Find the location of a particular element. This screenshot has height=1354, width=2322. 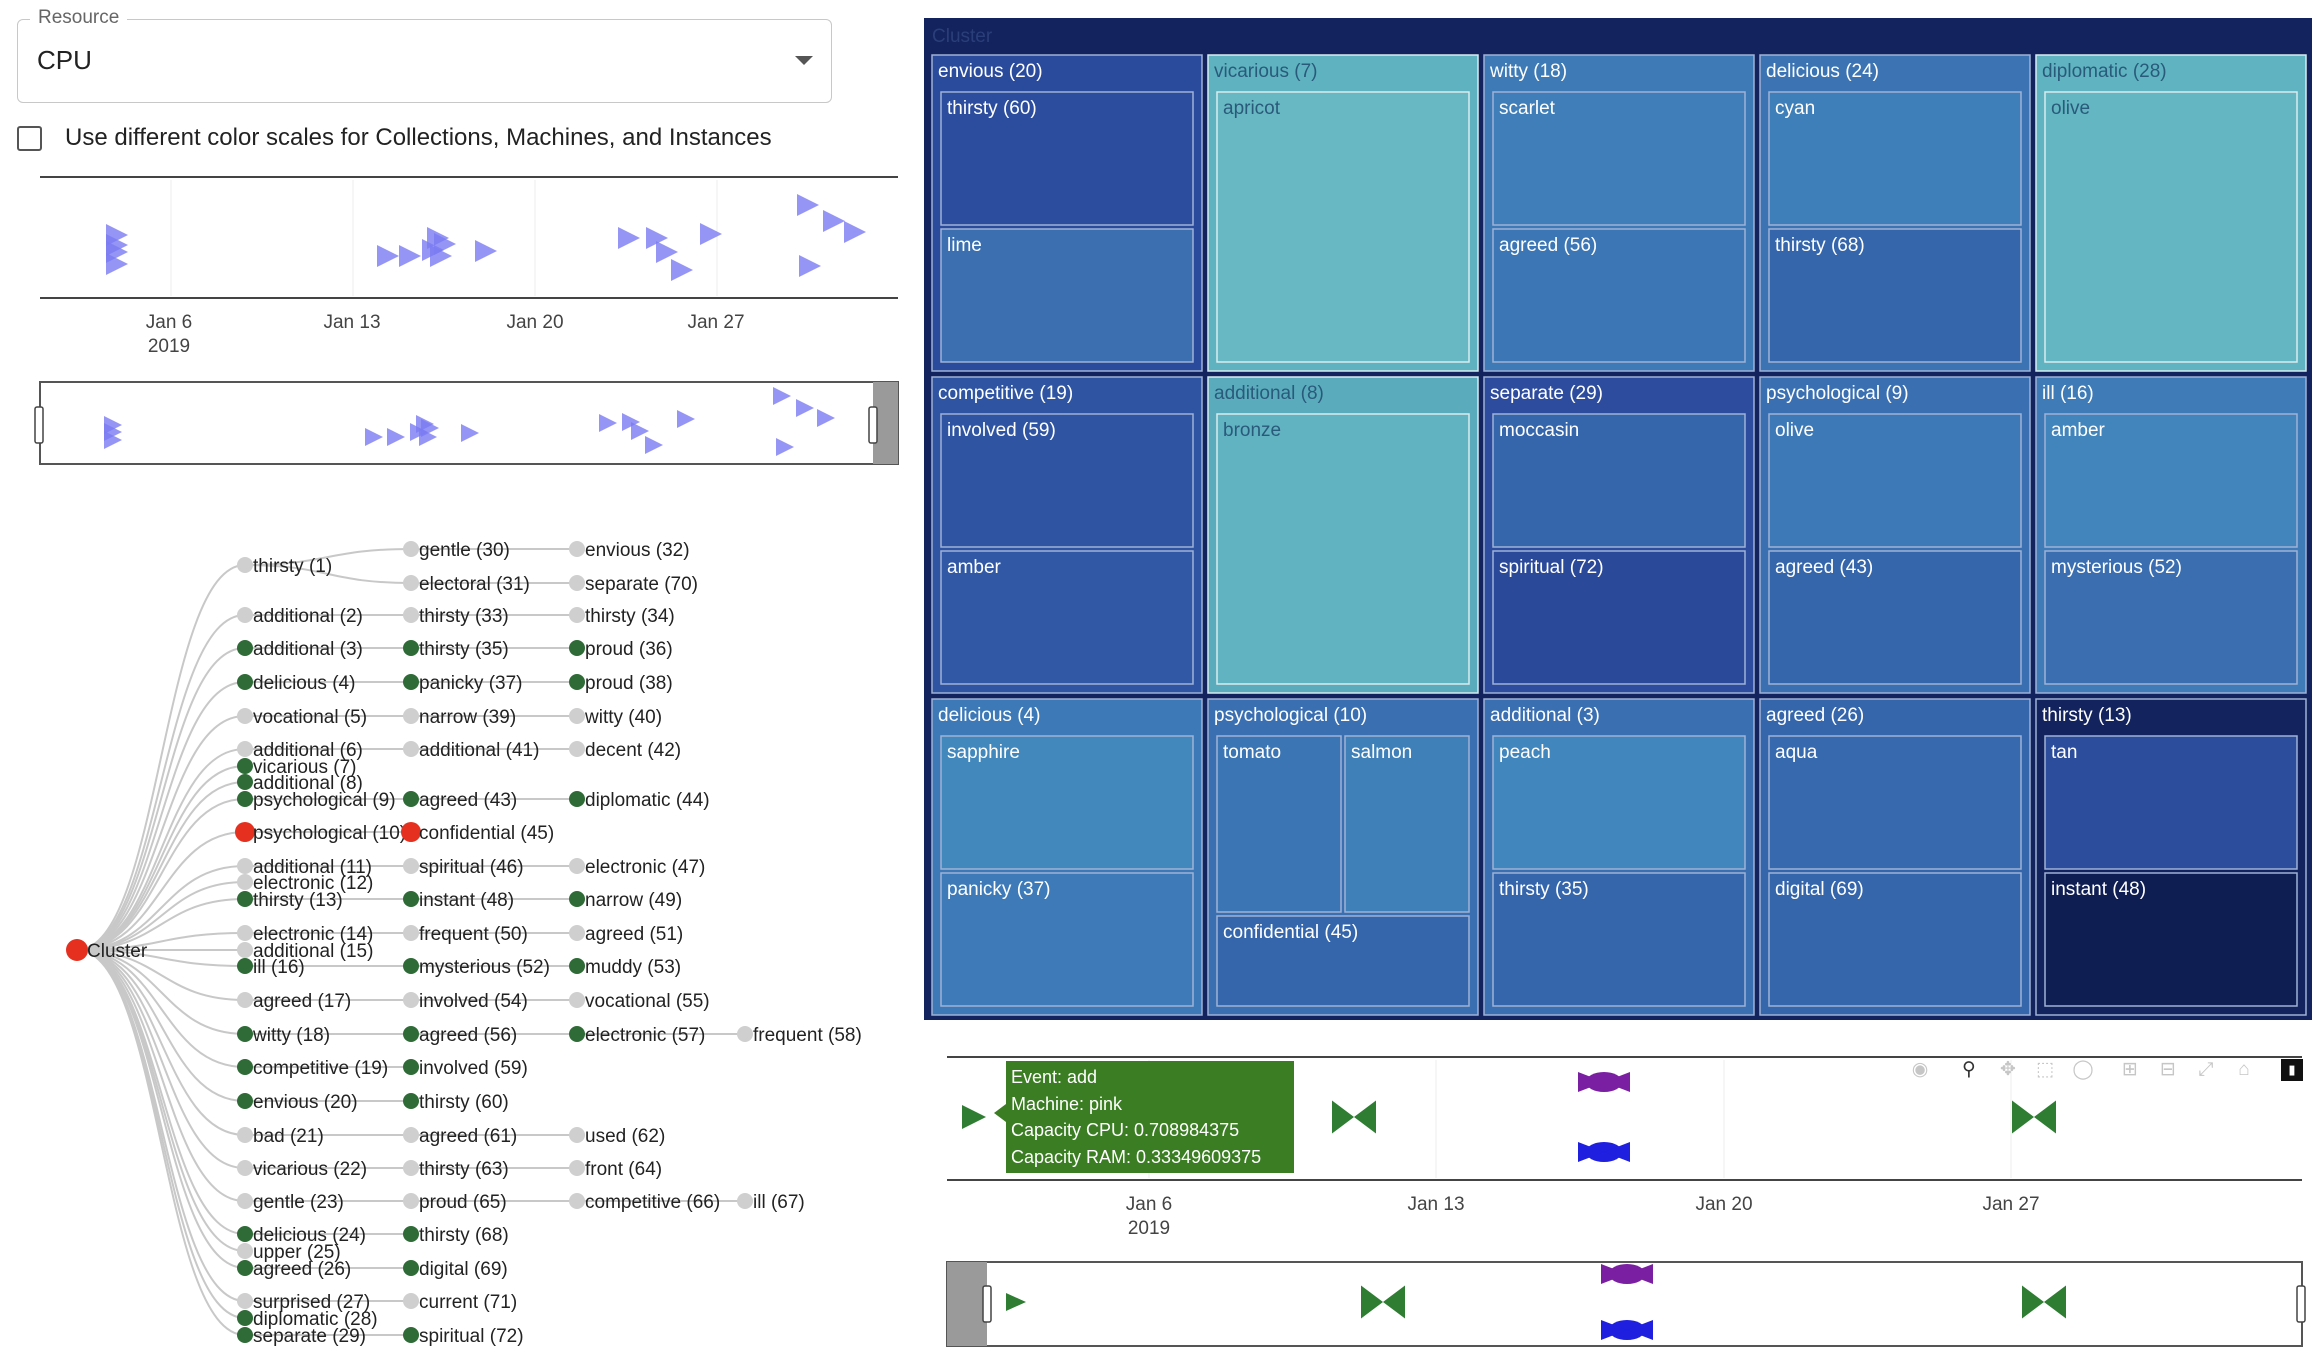

tree-node-l2-19-label: proud (65) is located at coordinates (463, 1202).